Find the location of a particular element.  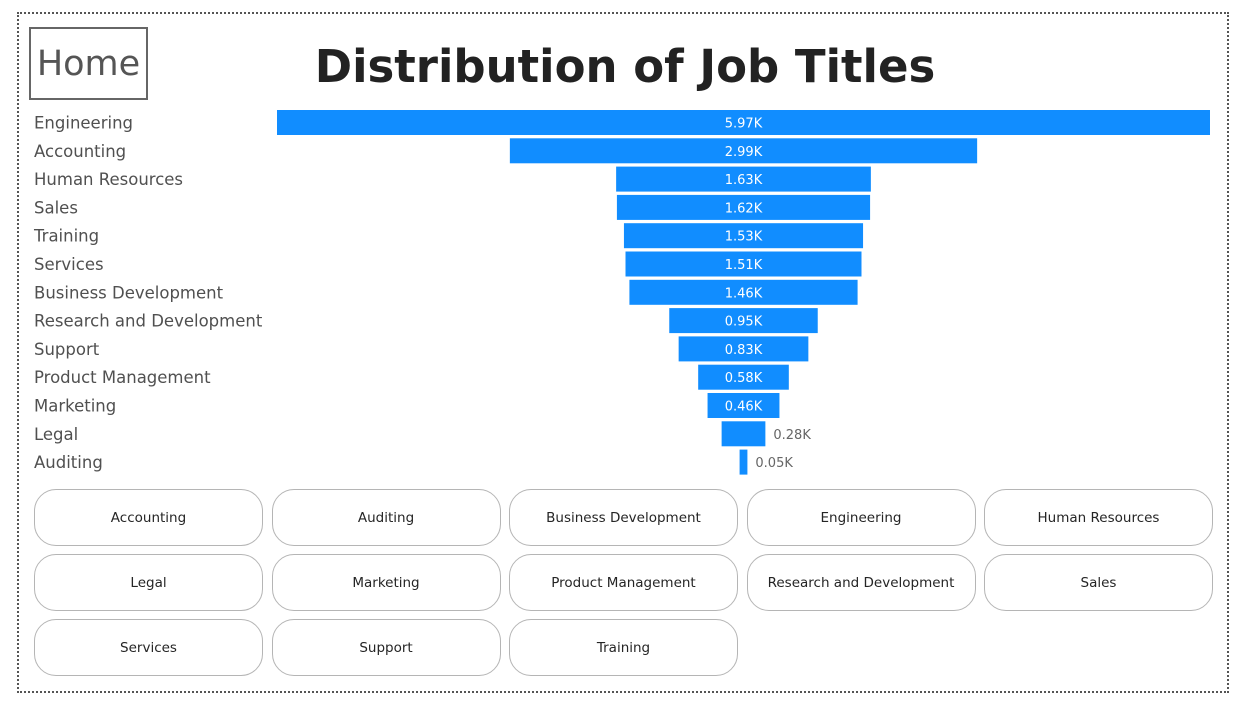

category-label: Accounting is located at coordinates (80, 151).